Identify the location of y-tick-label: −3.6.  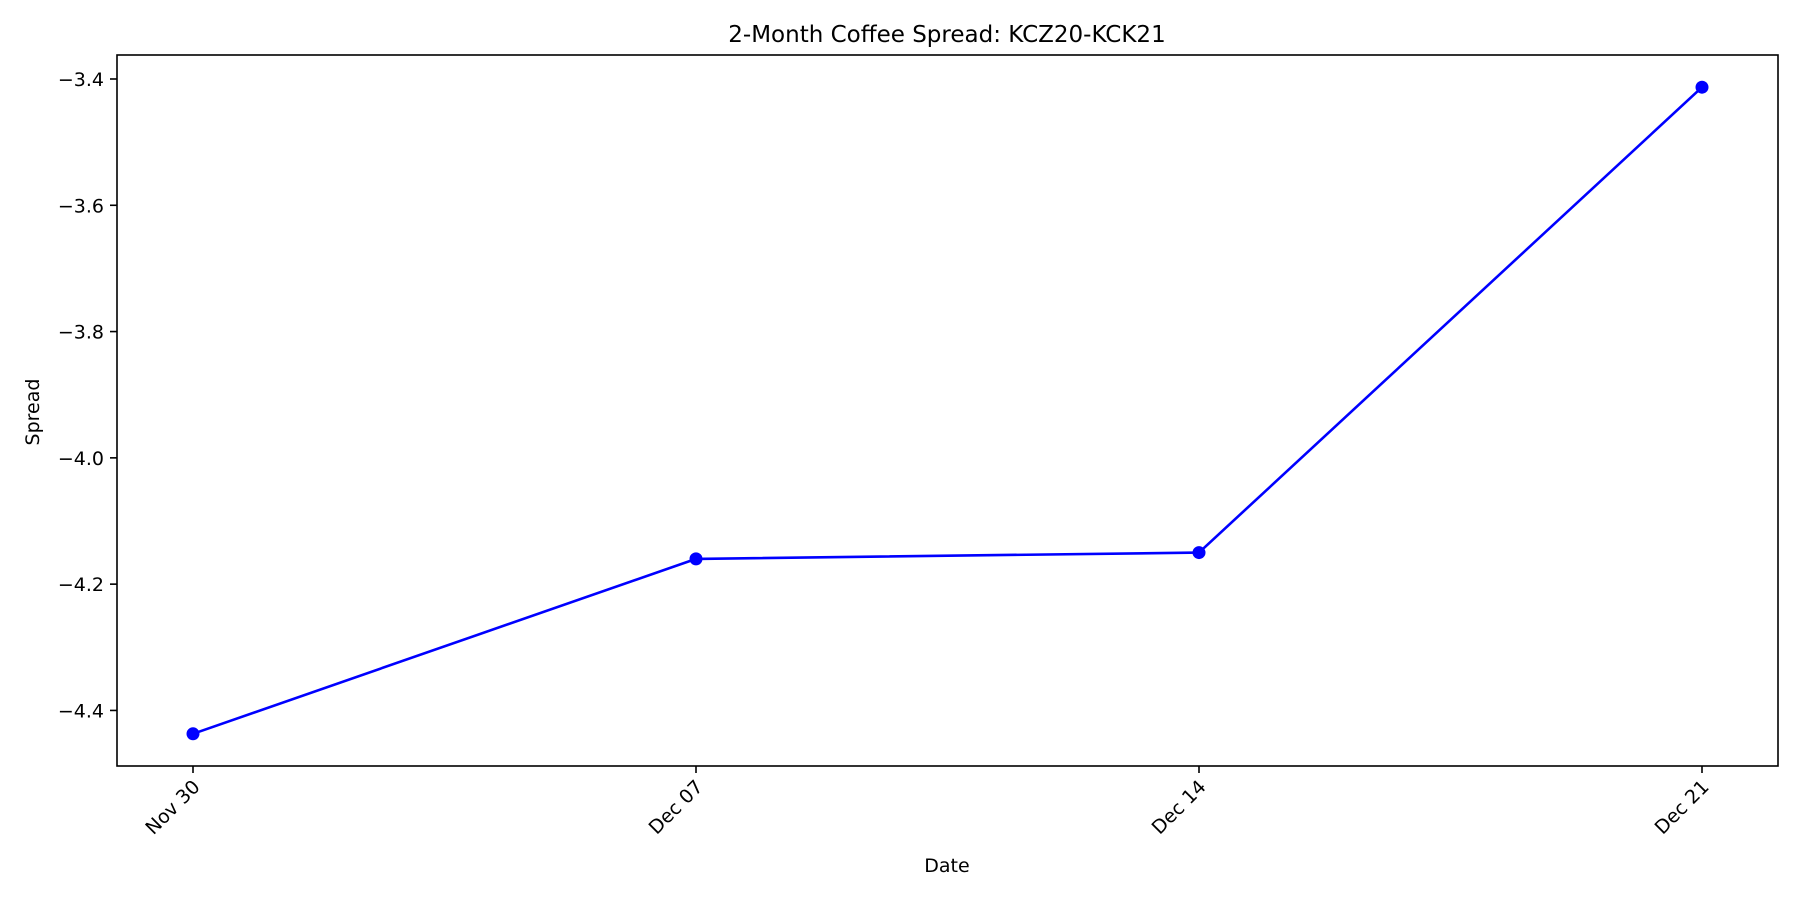
(81, 206).